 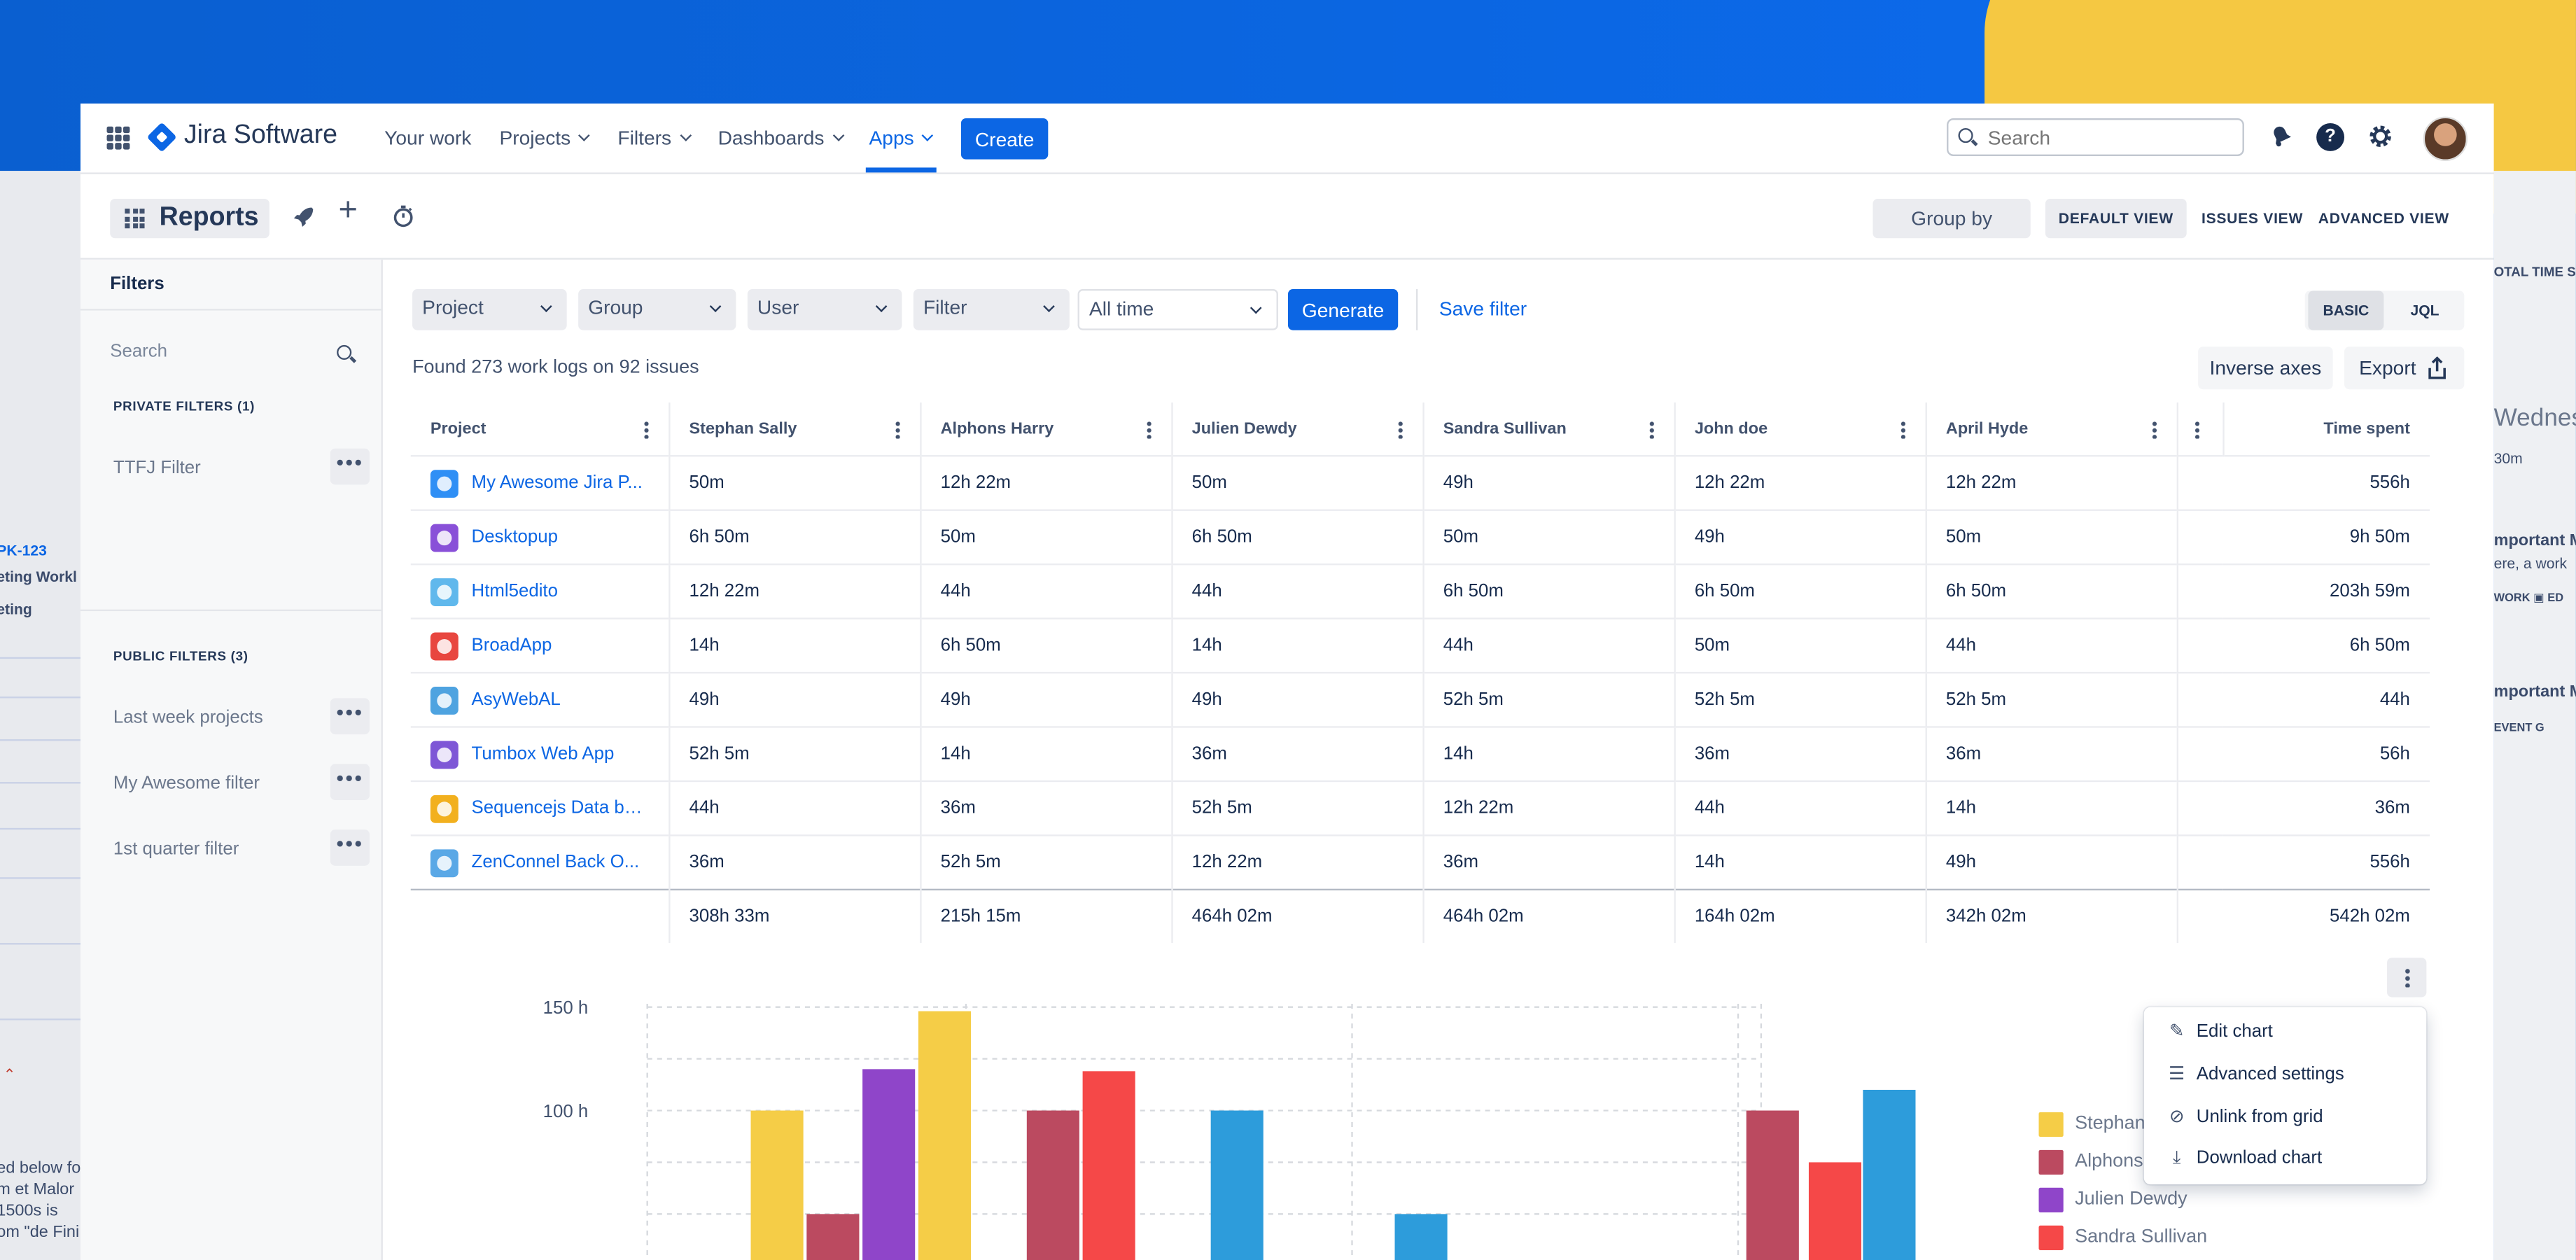 What do you see at coordinates (2255, 1073) in the screenshot?
I see `menu-advanced-settings: ☰ Advanced settings` at bounding box center [2255, 1073].